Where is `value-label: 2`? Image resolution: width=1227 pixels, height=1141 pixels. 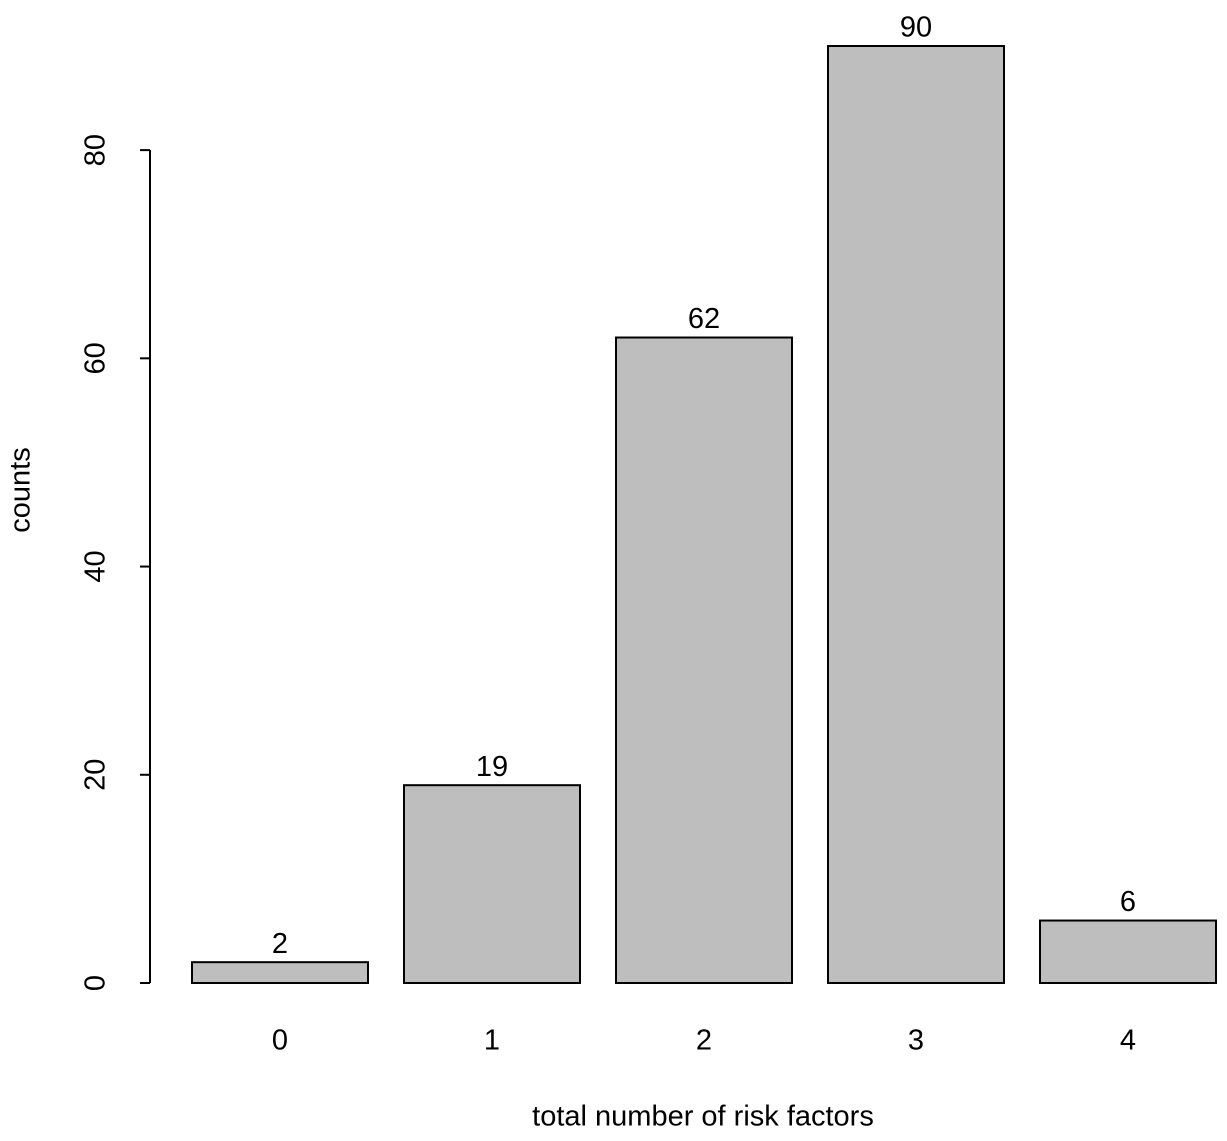 value-label: 2 is located at coordinates (280, 944).